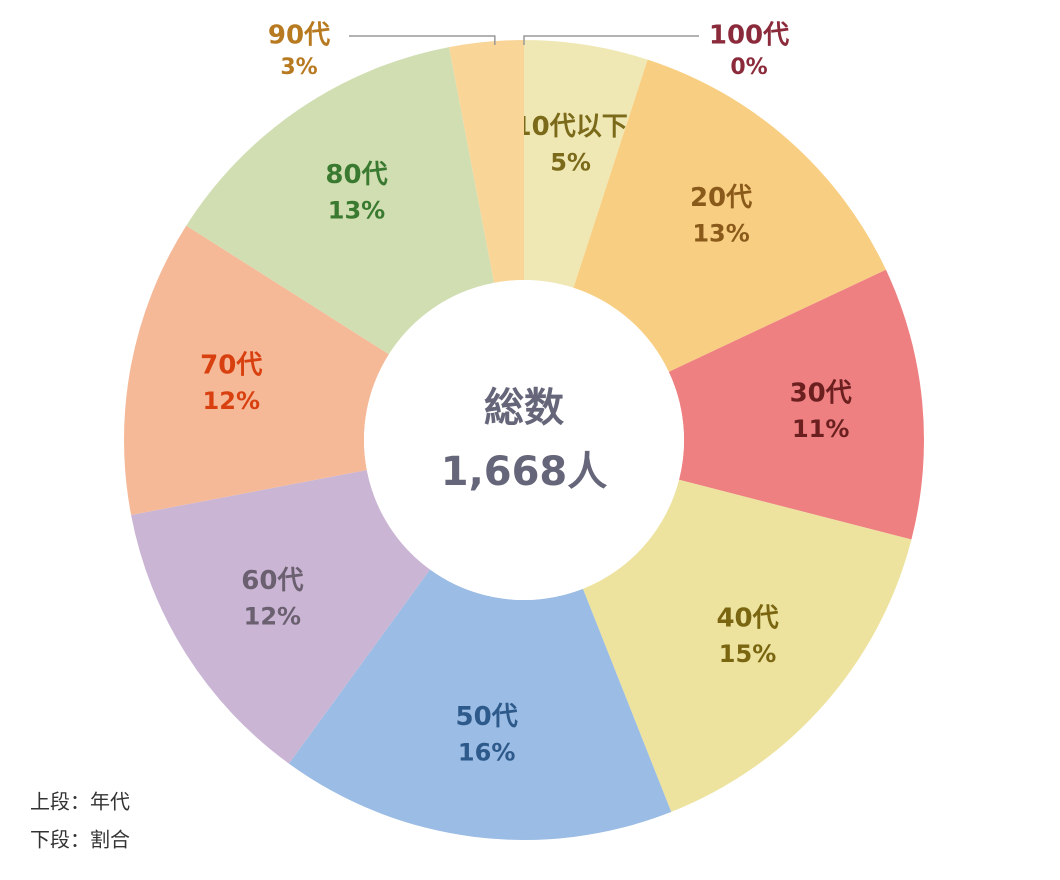 The width and height of the screenshot is (1060, 880). I want to click on slice-label: 70代, so click(231, 366).